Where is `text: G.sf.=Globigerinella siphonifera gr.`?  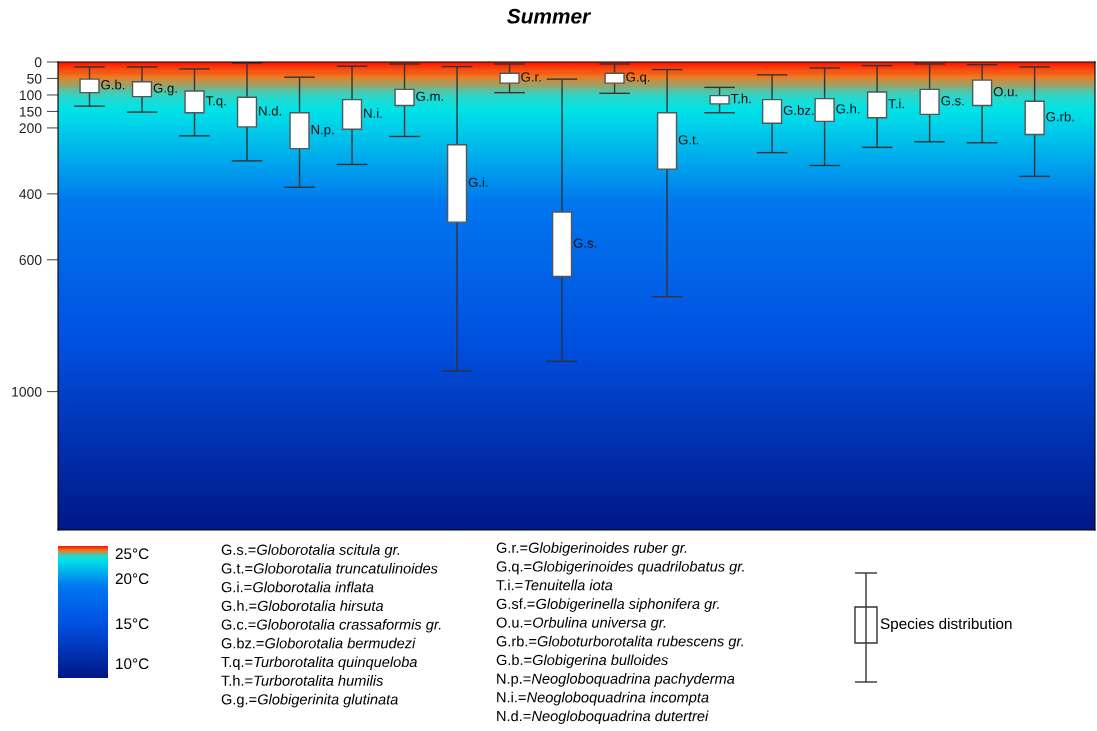 text: G.sf.=Globigerinella siphonifera gr. is located at coordinates (607, 605).